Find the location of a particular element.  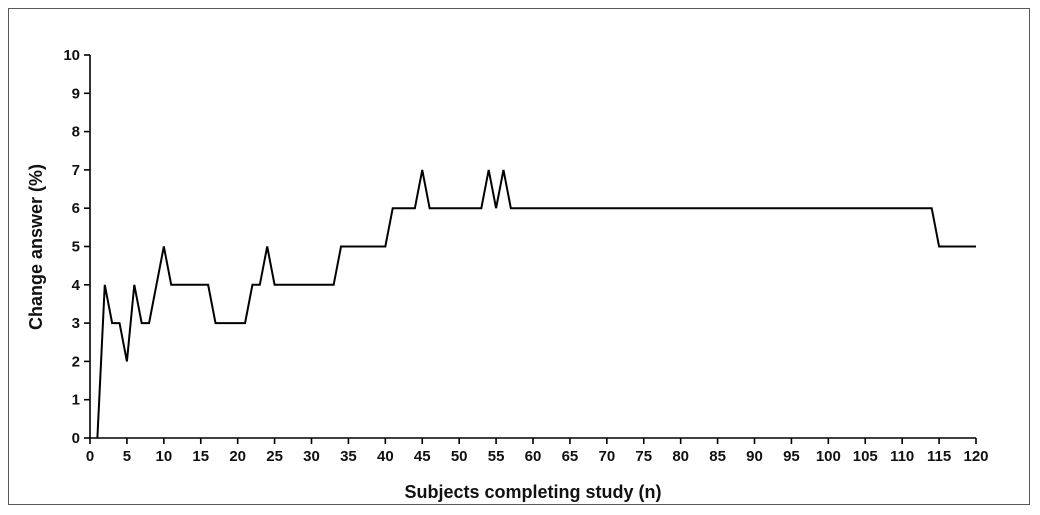

x-tick-label: 5 is located at coordinates (127, 456).